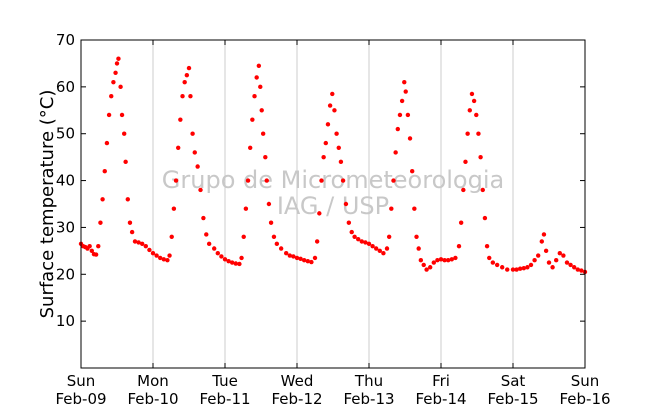 This screenshot has width=650, height=409. What do you see at coordinates (65, 87) in the screenshot?
I see `y-tick-label-5: 60` at bounding box center [65, 87].